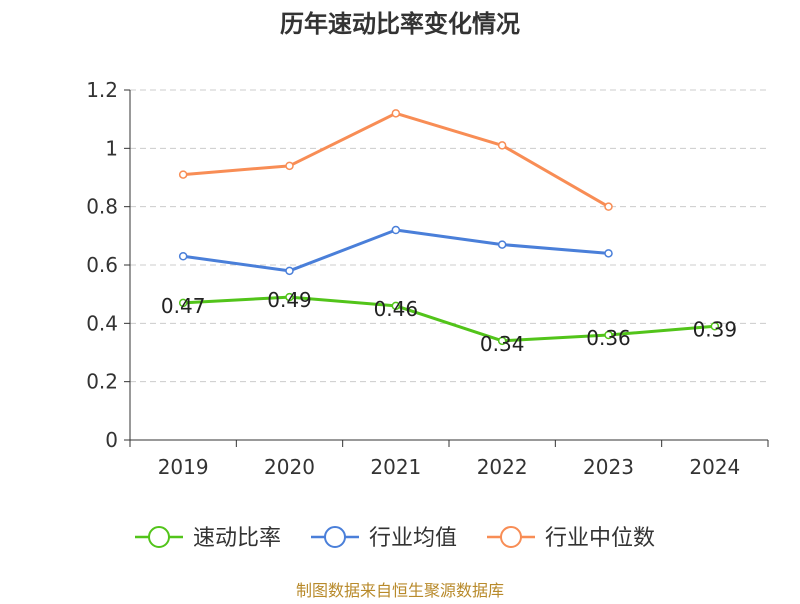 Image resolution: width=800 pixels, height=604 pixels. Describe the element at coordinates (102, 207) in the screenshot. I see `y-tick-label: 0.8` at that location.